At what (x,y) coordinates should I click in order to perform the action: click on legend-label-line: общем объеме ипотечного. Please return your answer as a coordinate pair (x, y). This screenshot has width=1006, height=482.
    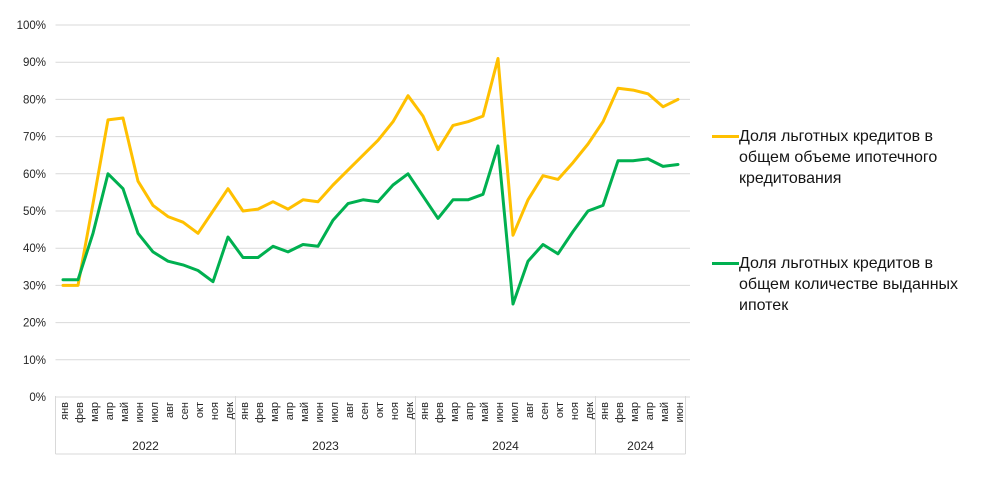
    Looking at the image, I should click on (838, 157).